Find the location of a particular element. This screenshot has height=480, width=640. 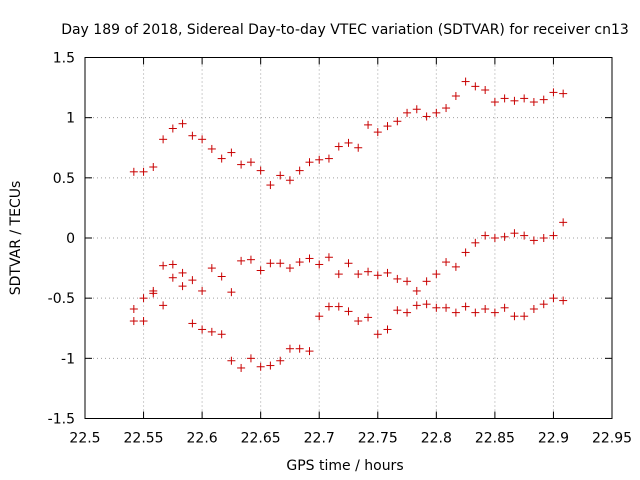

y-tick-label: -1.5 is located at coordinates (61, 420).